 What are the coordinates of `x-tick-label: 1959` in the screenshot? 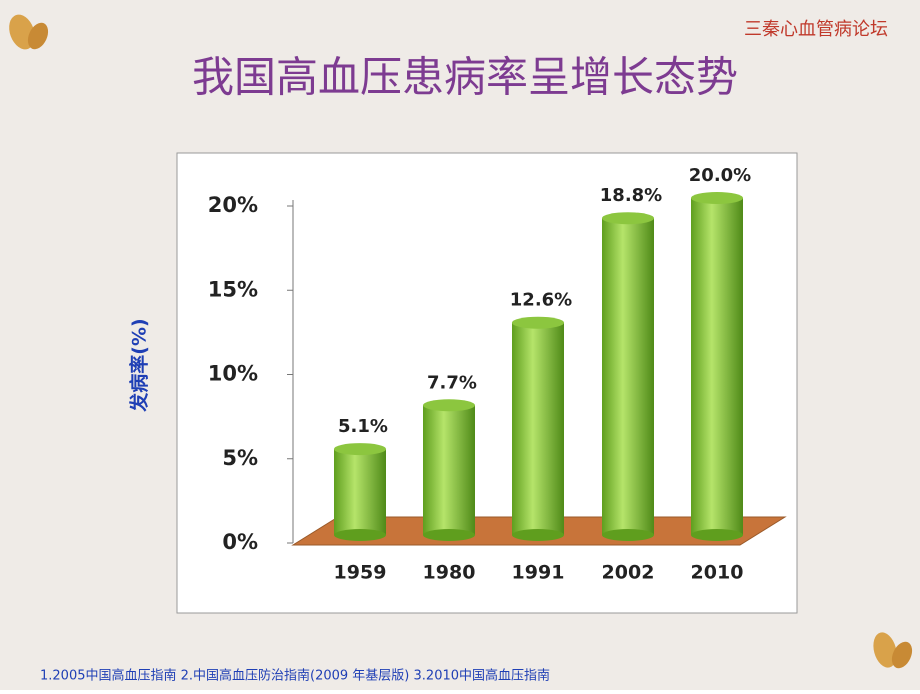 It's located at (360, 573).